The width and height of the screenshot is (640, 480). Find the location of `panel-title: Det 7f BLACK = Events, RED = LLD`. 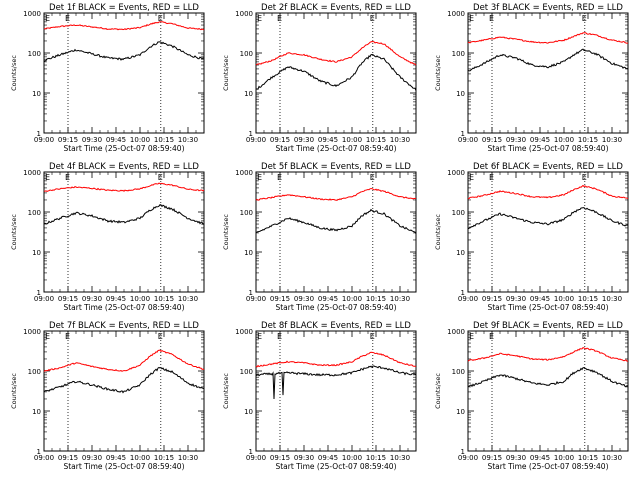

panel-title: Det 7f BLACK = Events, RED = LLD is located at coordinates (124, 326).